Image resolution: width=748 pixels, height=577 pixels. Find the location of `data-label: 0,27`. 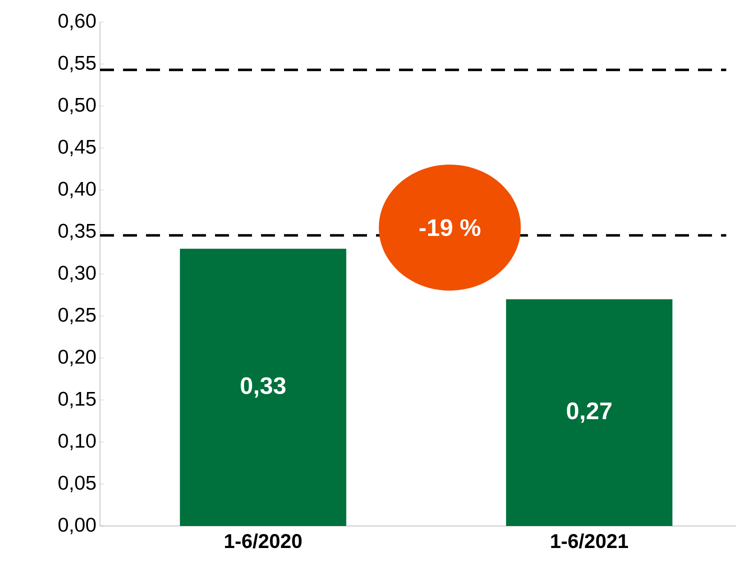

data-label: 0,27 is located at coordinates (589, 412).